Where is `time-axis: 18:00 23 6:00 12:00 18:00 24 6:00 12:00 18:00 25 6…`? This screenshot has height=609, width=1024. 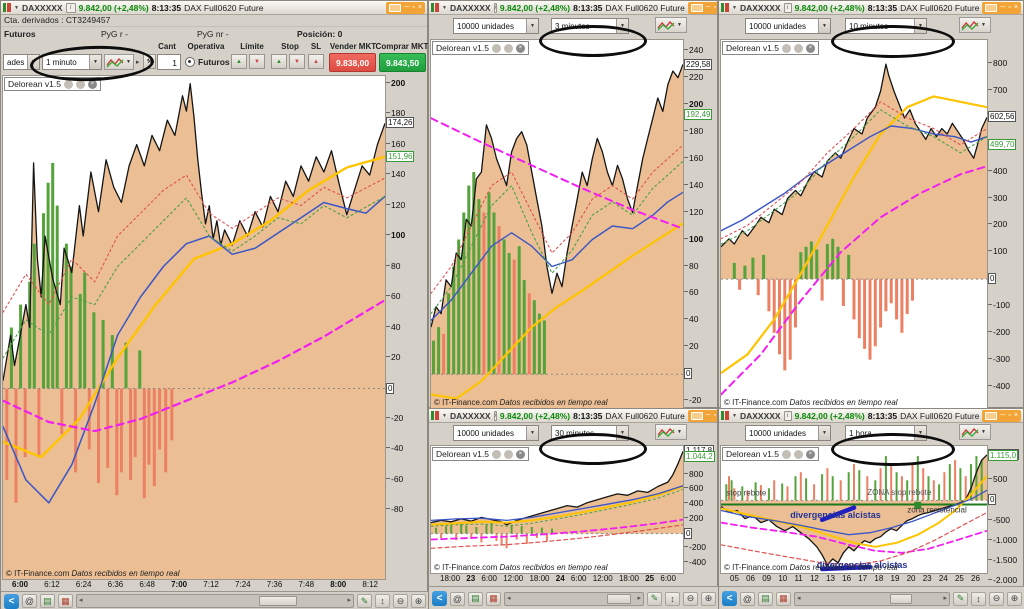 time-axis: 18:00 23 6:00 12:00 18:00 24 6:00 12:00 18:00 25 6… is located at coordinates (556, 579).